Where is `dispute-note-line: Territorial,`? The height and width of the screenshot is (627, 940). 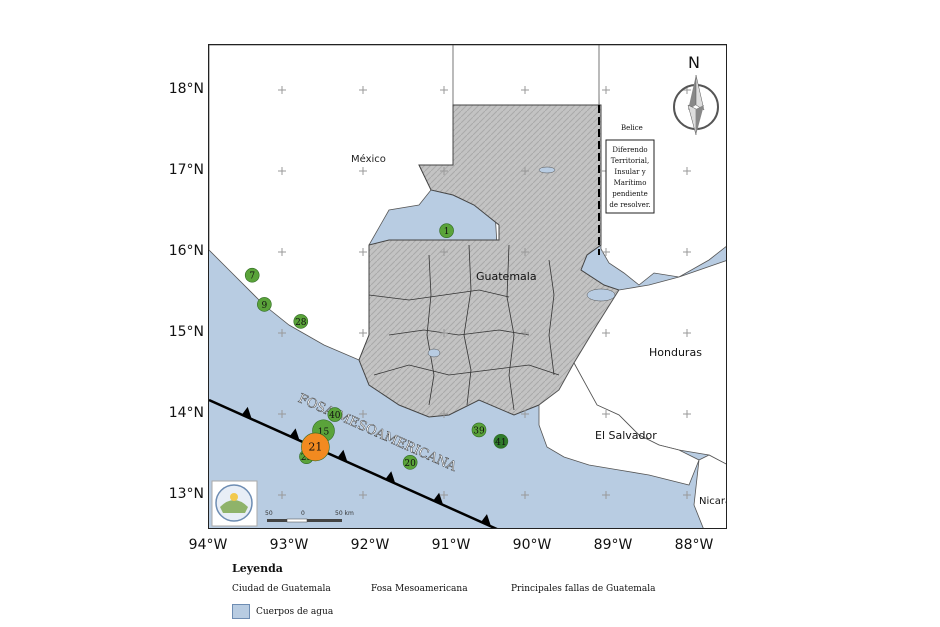 dispute-note-line: Territorial, is located at coordinates (630, 161).